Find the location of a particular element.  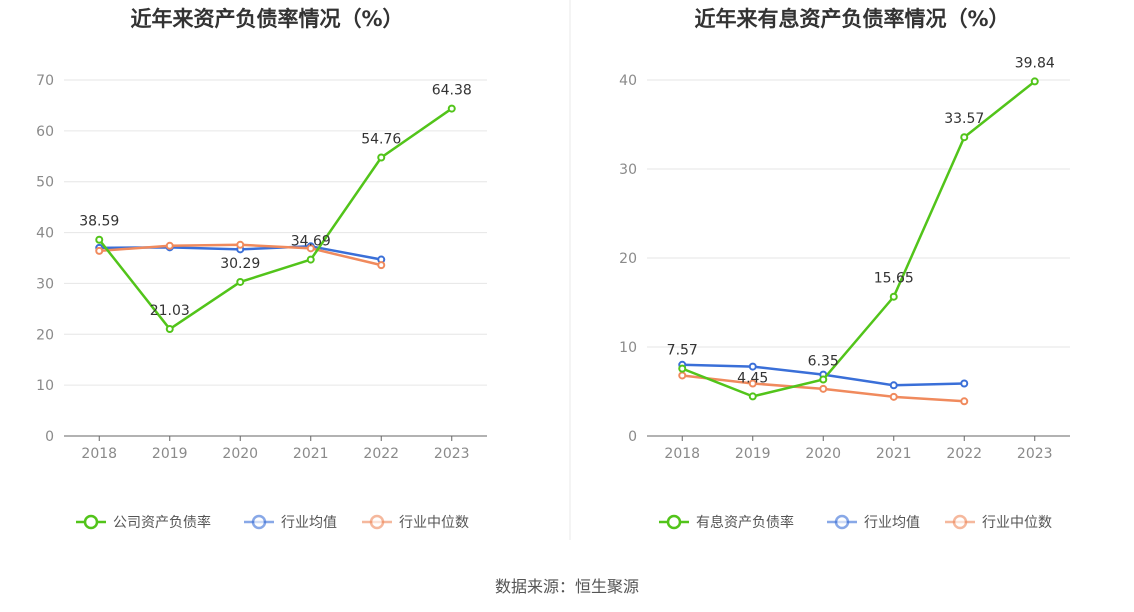

legend-item: 公司资产负债率 is located at coordinates (143, 522).